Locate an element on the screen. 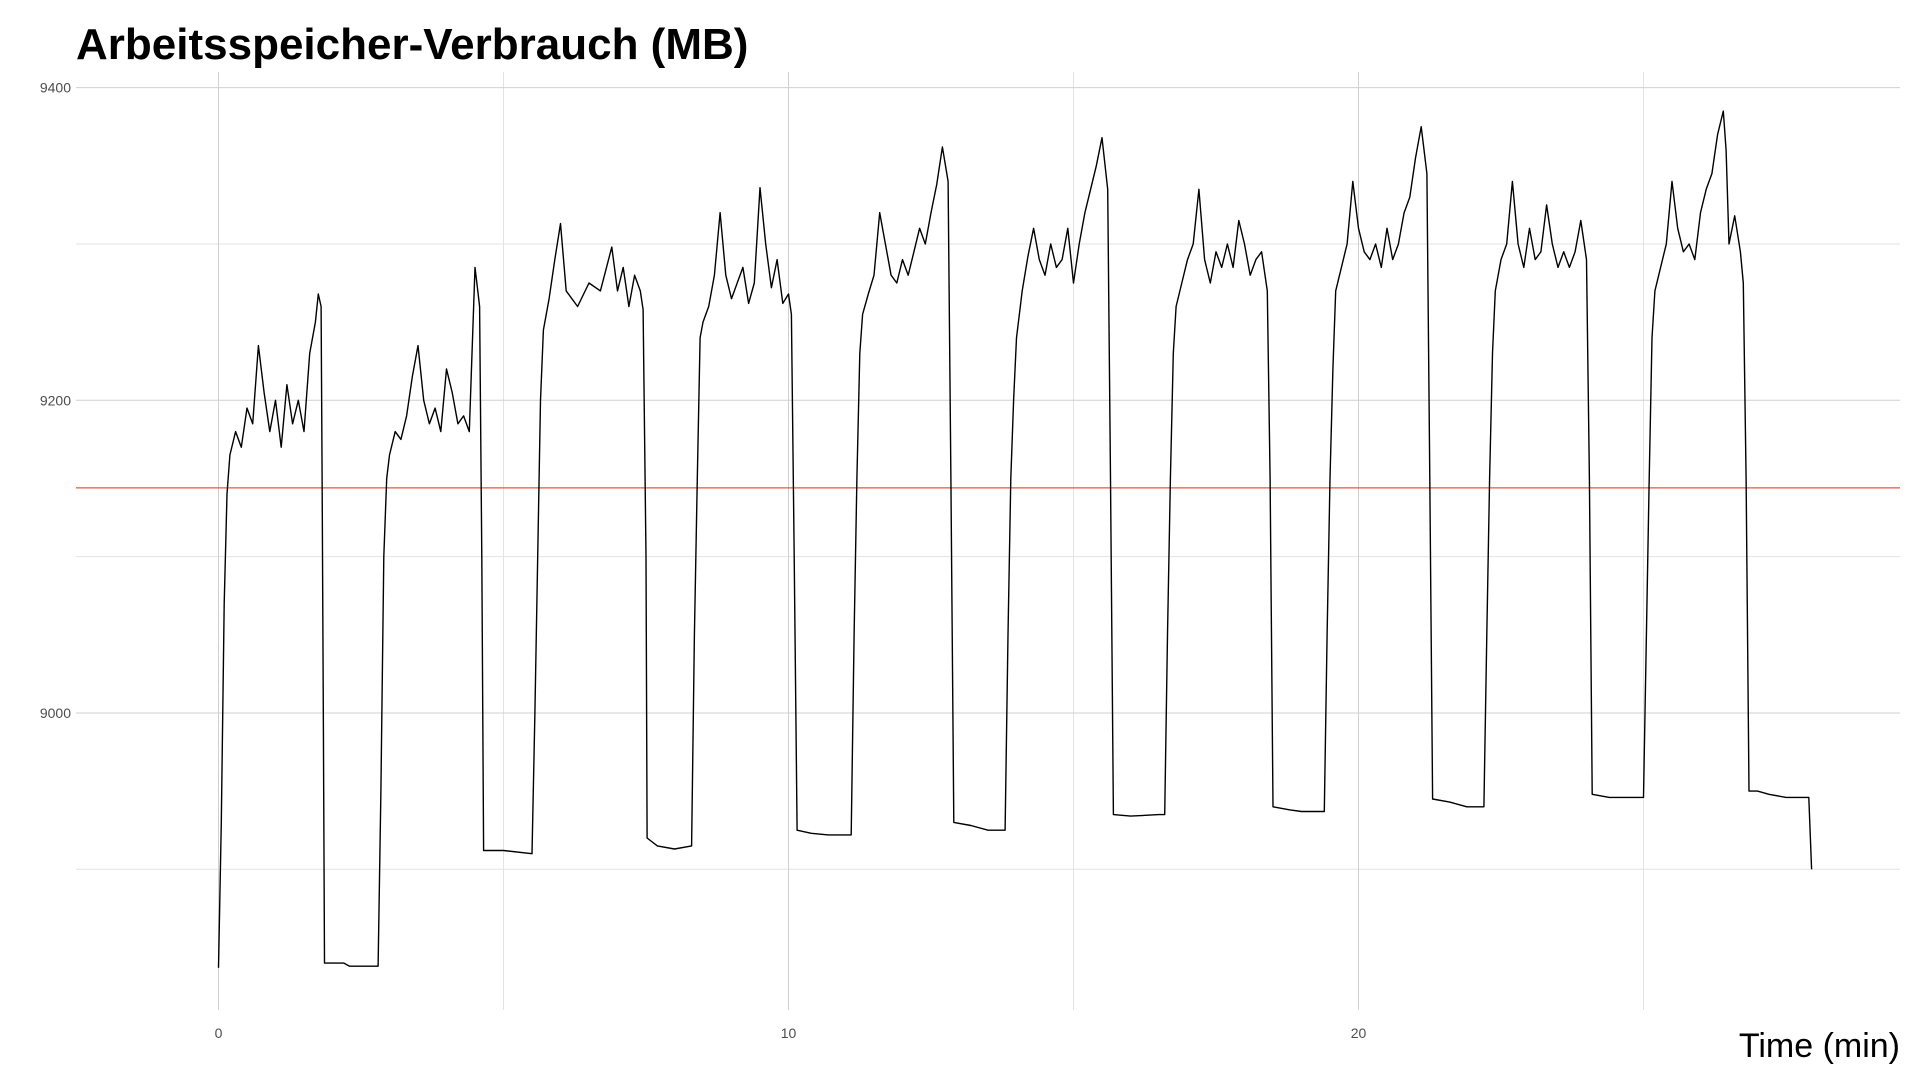  x-tick-label: 20 is located at coordinates (1359, 1033).